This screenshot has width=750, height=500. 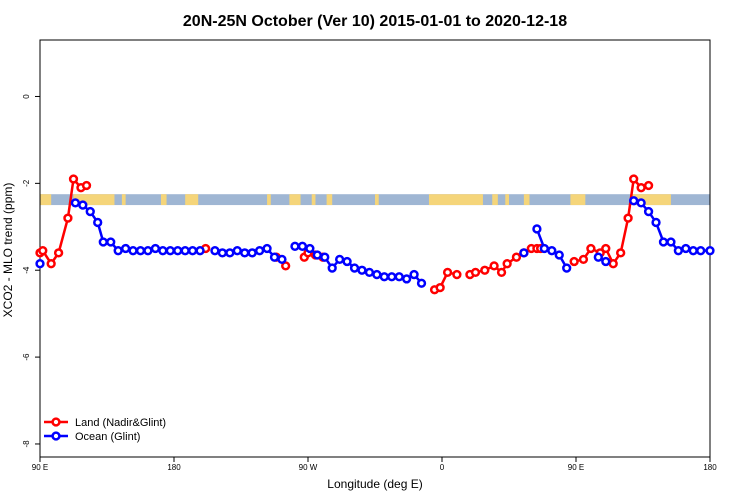 I want to click on legend-label: Ocean (Glint), so click(x=107, y=437).